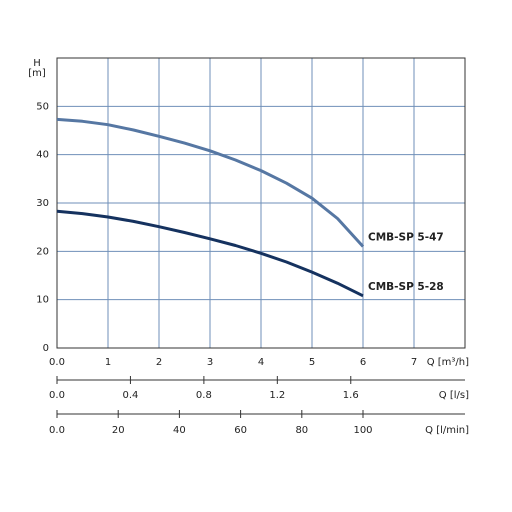 The width and height of the screenshot is (512, 512). What do you see at coordinates (42, 251) in the screenshot?
I see `y-tick-label: 20` at bounding box center [42, 251].